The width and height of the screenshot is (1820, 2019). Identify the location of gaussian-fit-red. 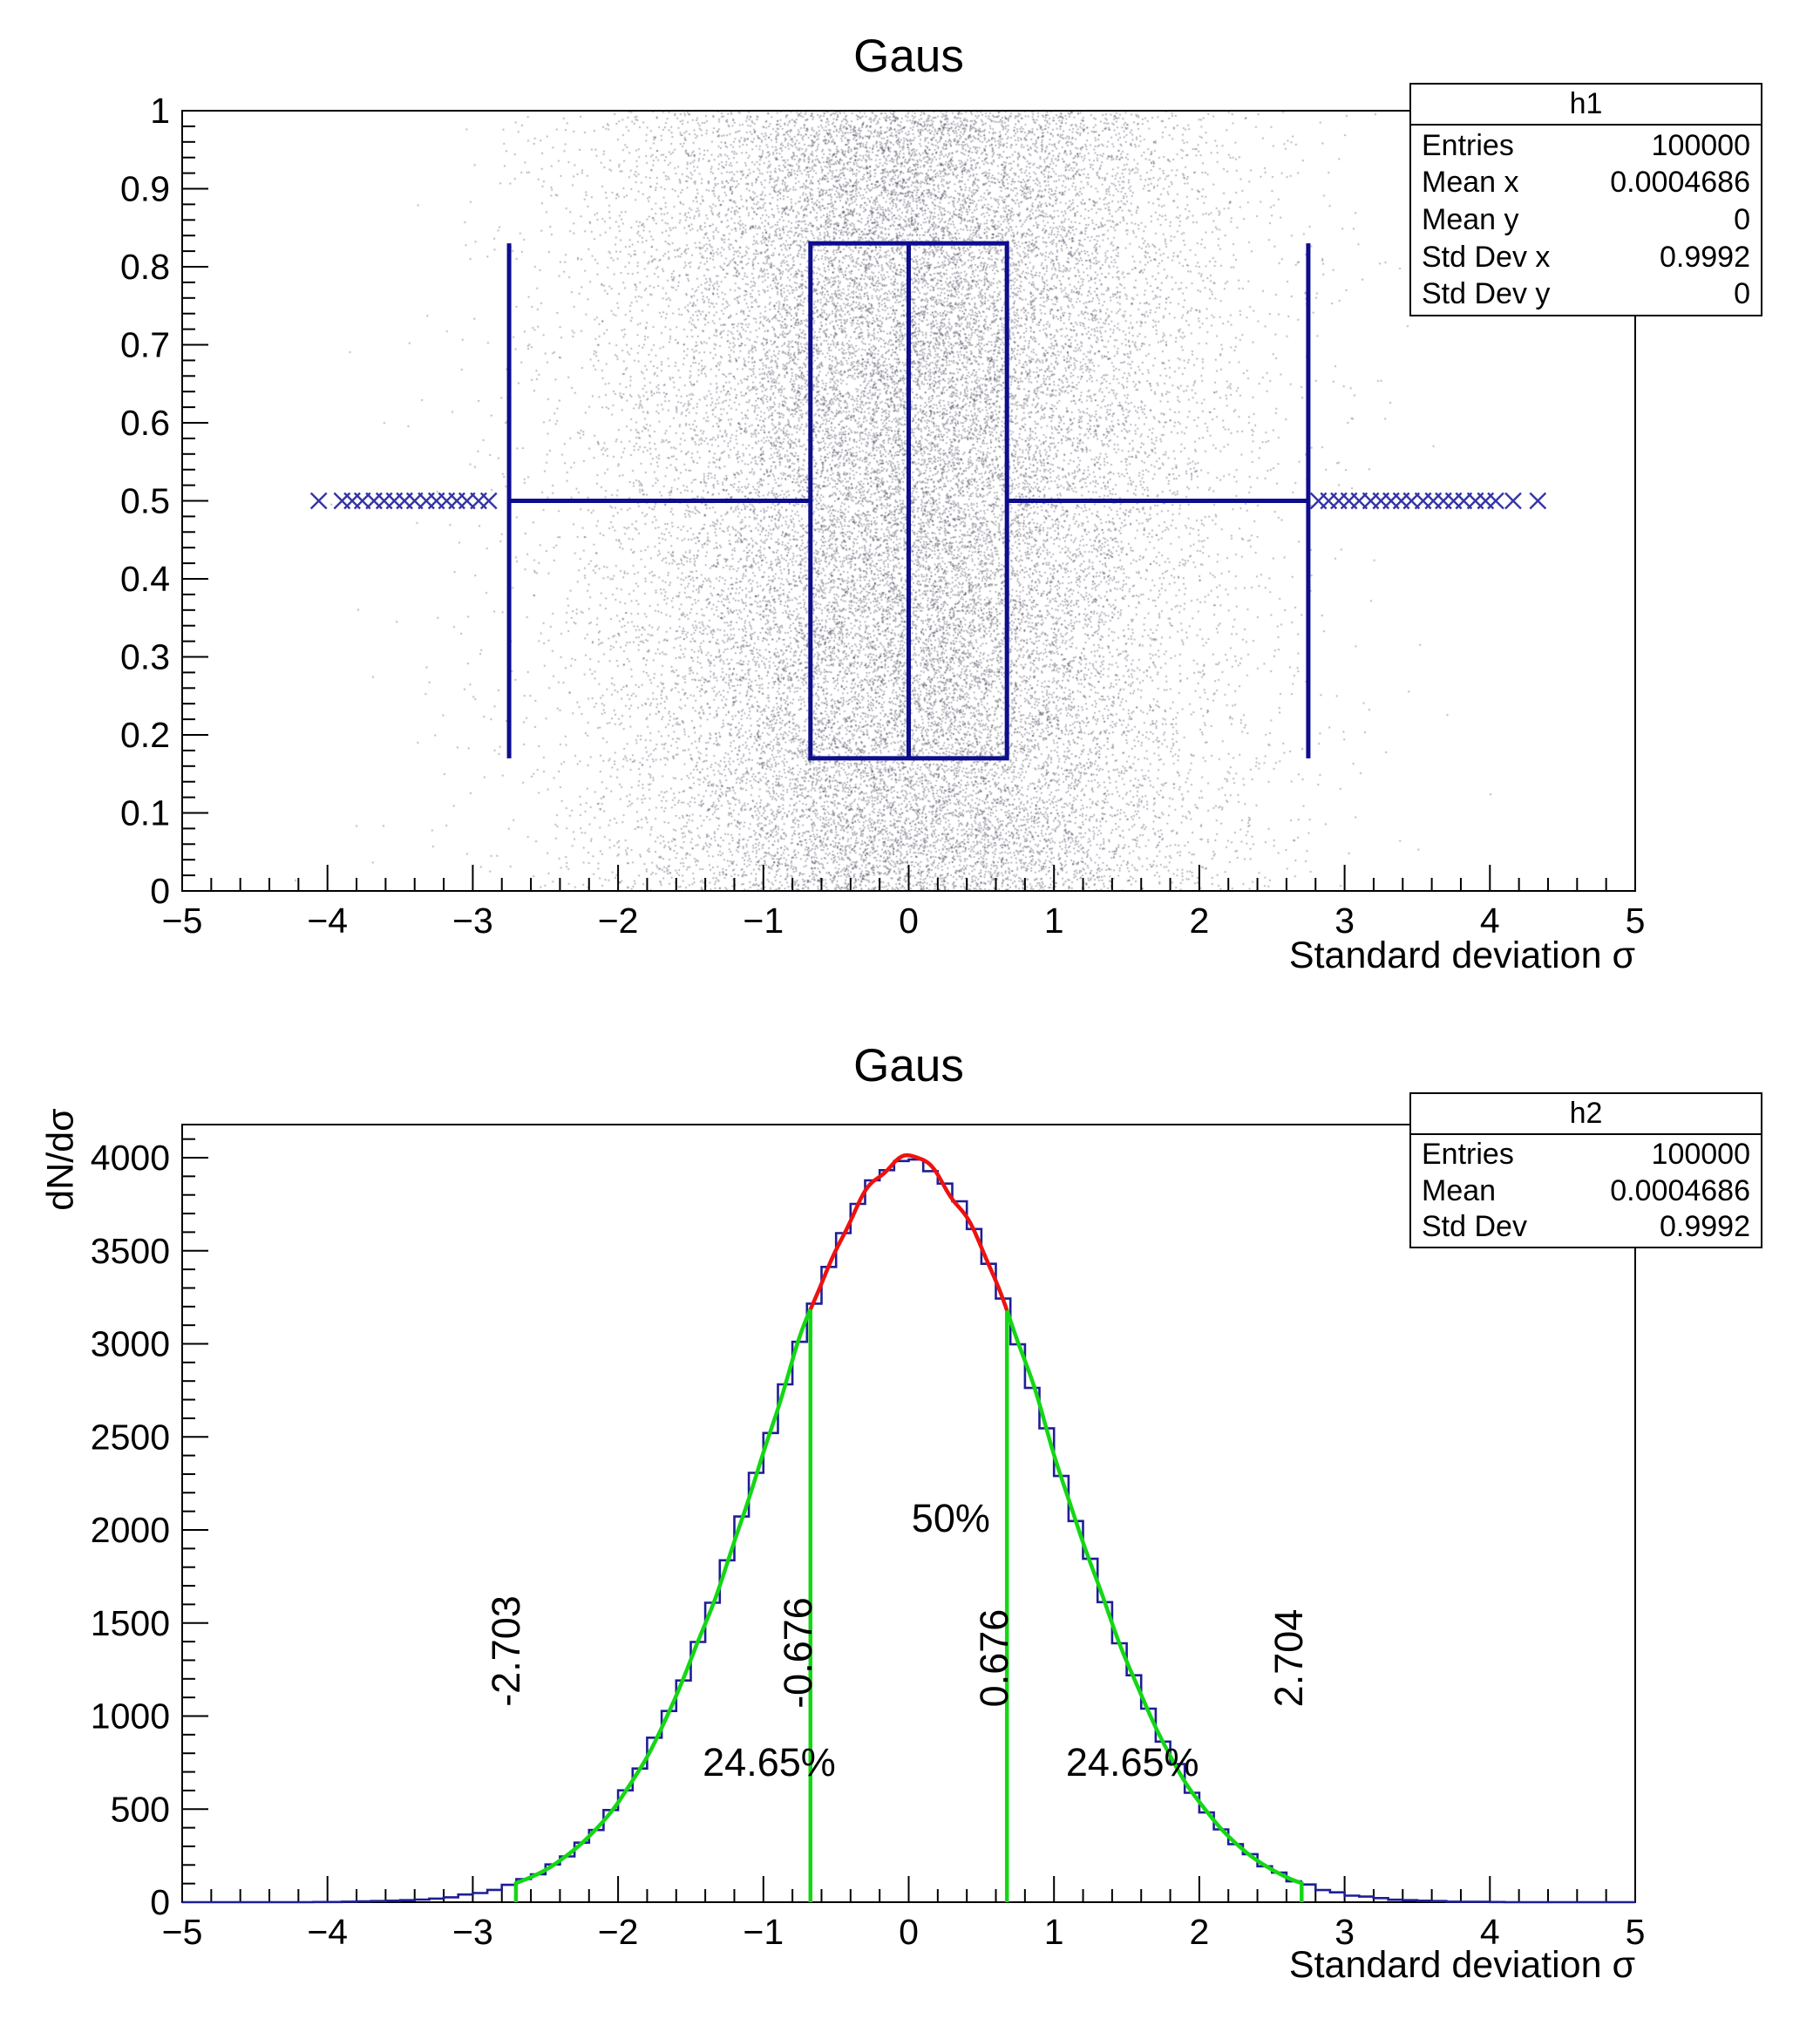
(908, 1231).